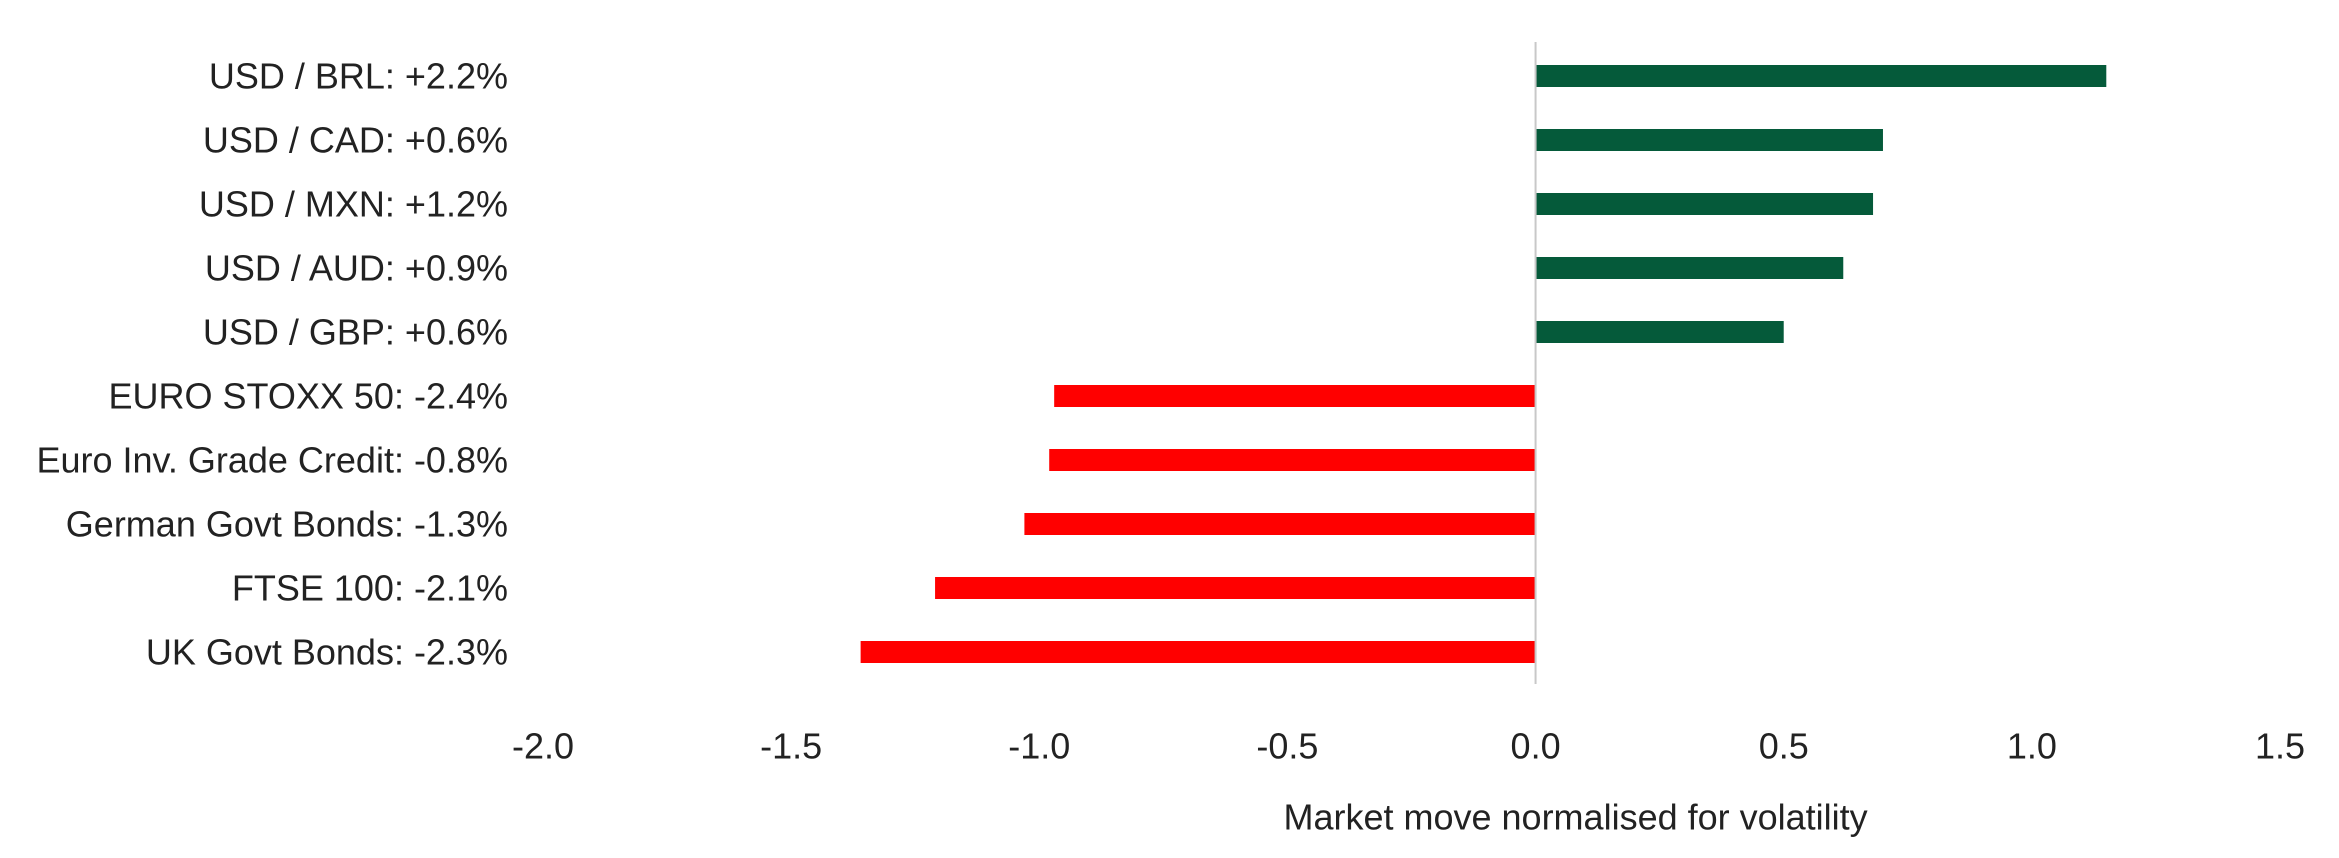 Image resolution: width=2339 pixels, height=858 pixels. Describe the element at coordinates (1408, 746) in the screenshot. I see `x-tick-labels: -2.0 -1.5 -1.0 -0.5 0.0 0.5 1.0 1.5` at that location.